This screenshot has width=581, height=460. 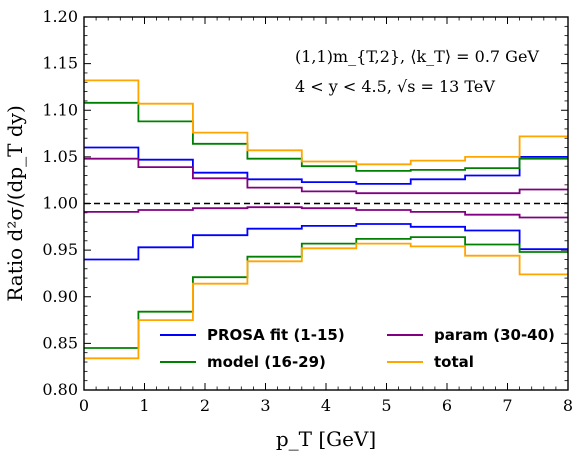 I want to click on annotation-line-2: 4 < y < 4.5, √s = 13 TeV, so click(x=395, y=86).